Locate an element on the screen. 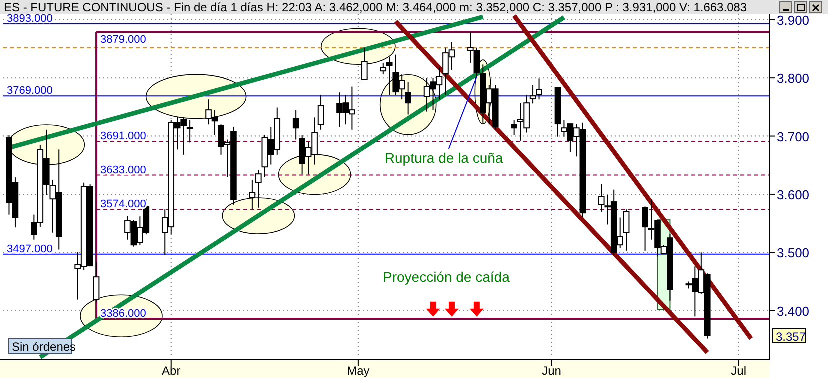 The width and height of the screenshot is (828, 378). y-tick-label: 3.900 is located at coordinates (793, 20).